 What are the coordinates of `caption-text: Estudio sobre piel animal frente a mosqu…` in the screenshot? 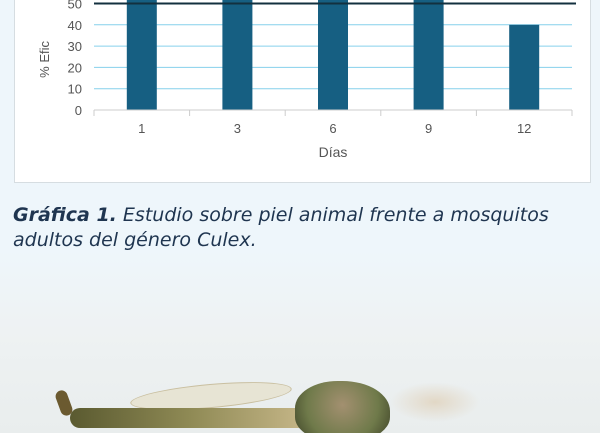 It's located at (281, 227).